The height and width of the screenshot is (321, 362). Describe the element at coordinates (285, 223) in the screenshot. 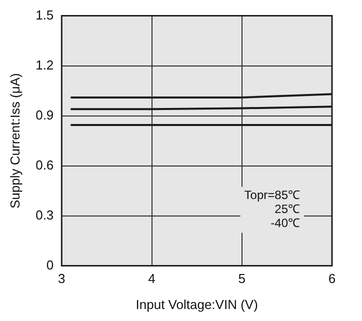

I see `annotation: -40℃` at that location.